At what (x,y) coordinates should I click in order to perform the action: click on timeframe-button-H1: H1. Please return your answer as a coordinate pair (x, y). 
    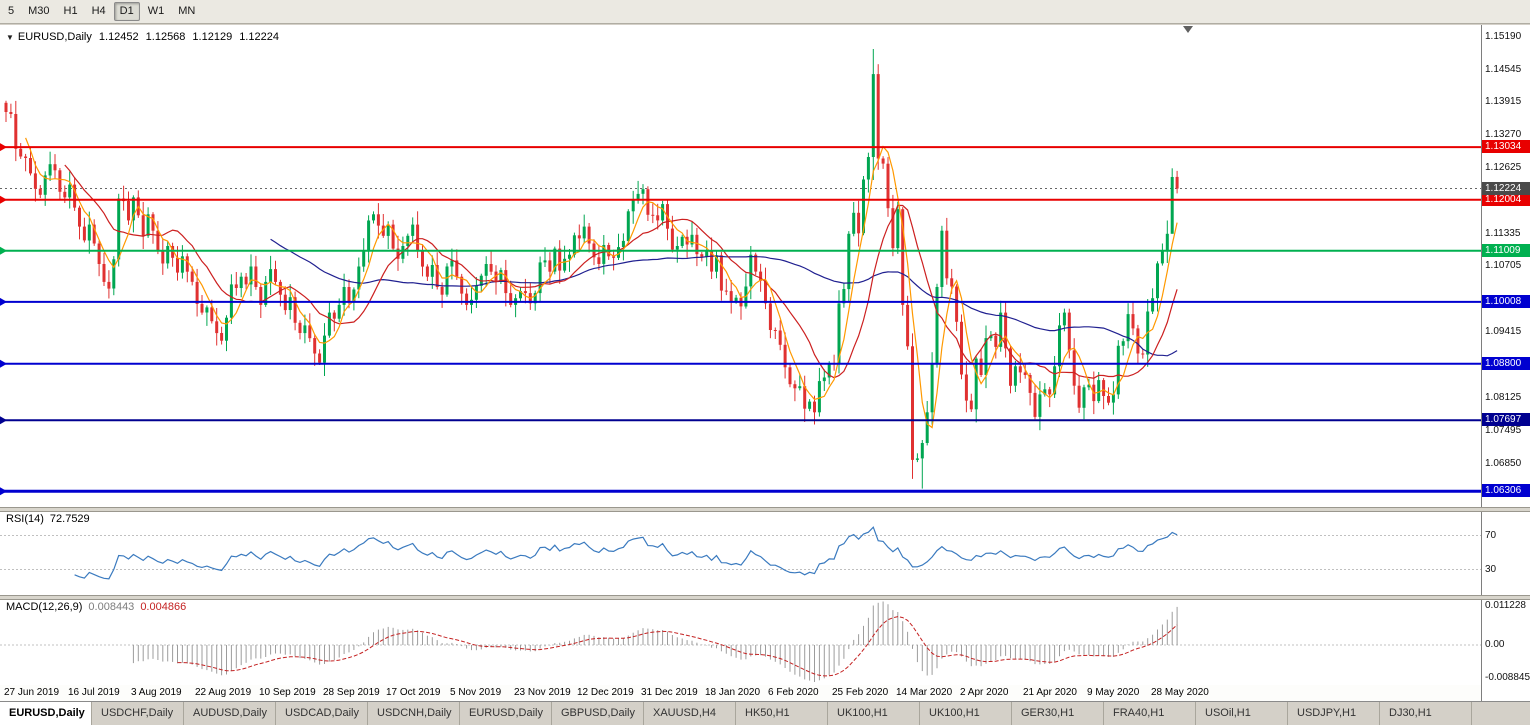
    Looking at the image, I should click on (70, 11).